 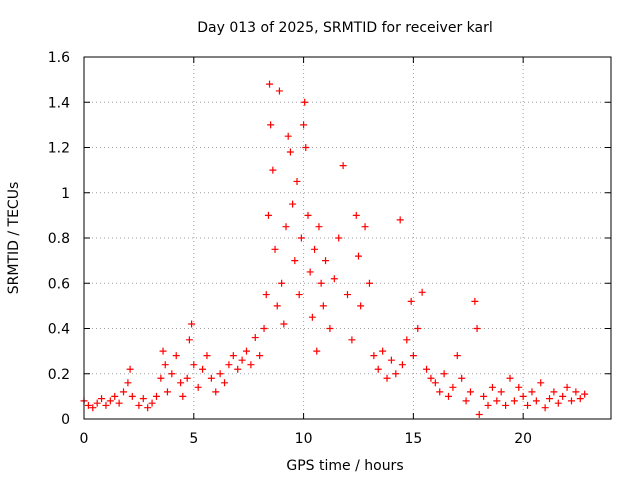 I want to click on y-tick-label: 1.4, so click(x=59, y=103).